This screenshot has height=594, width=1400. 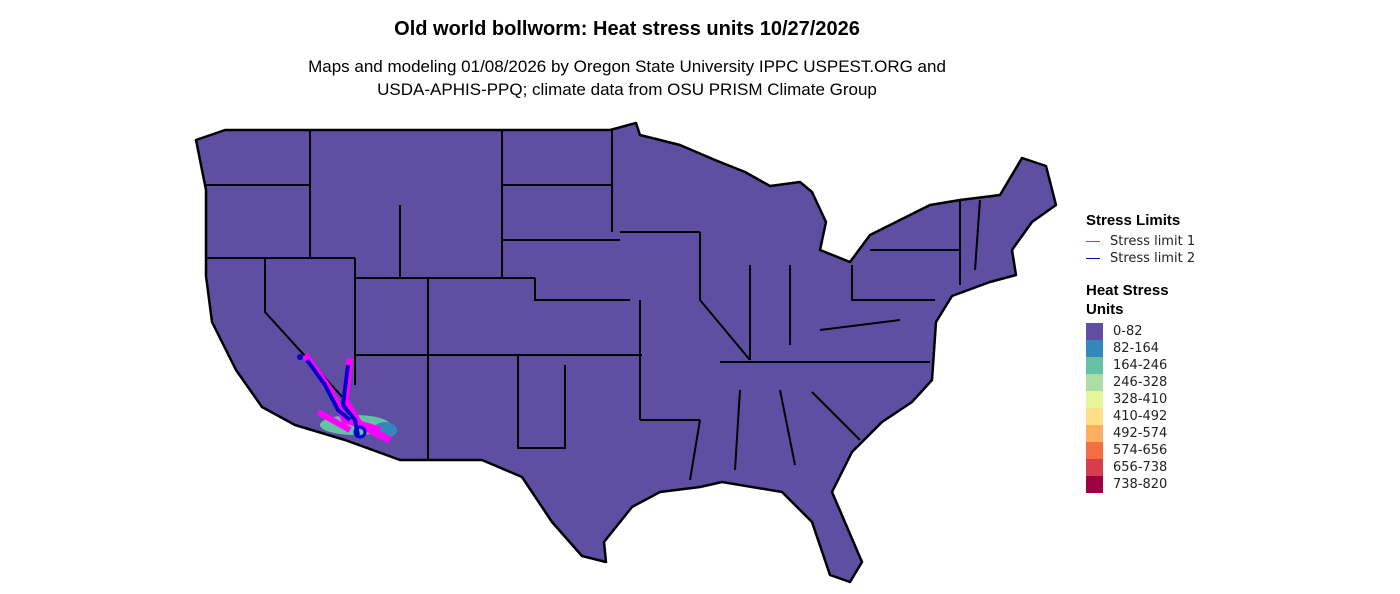 I want to click on legend-item-heat: 492-574, so click(x=1140, y=433).